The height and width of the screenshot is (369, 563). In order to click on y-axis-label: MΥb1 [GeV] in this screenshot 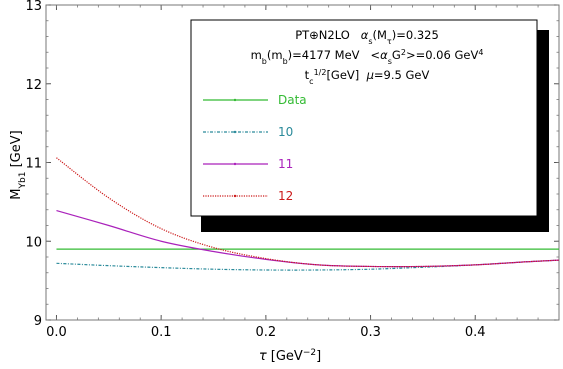, I will do `click(18, 164)`.